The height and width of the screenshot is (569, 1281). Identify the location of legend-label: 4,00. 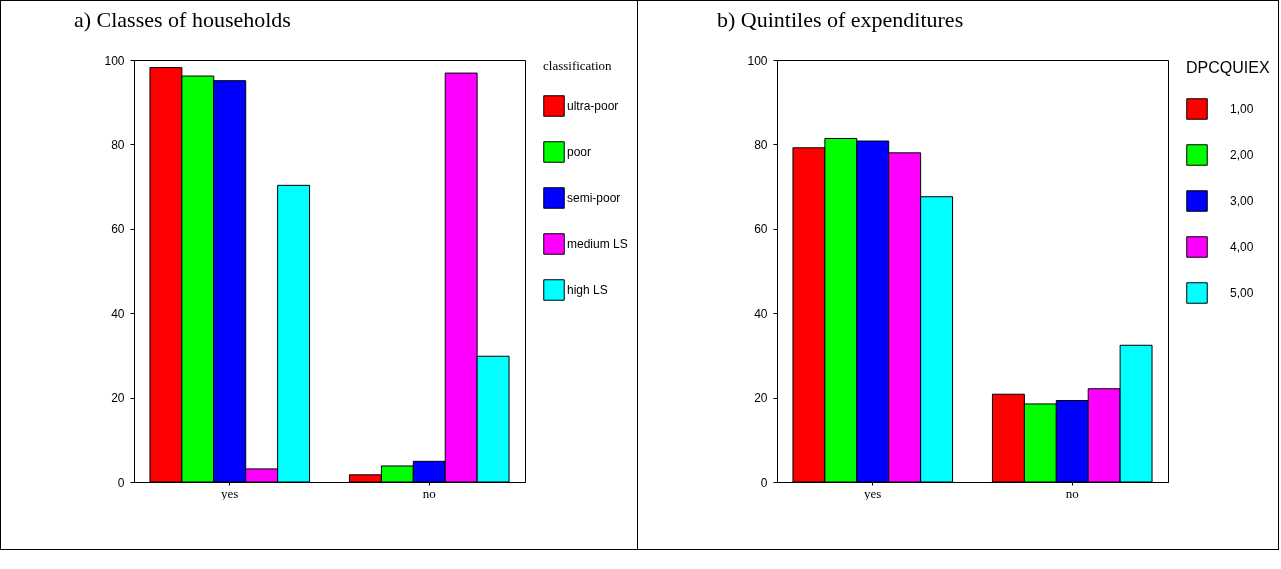
(1242, 247).